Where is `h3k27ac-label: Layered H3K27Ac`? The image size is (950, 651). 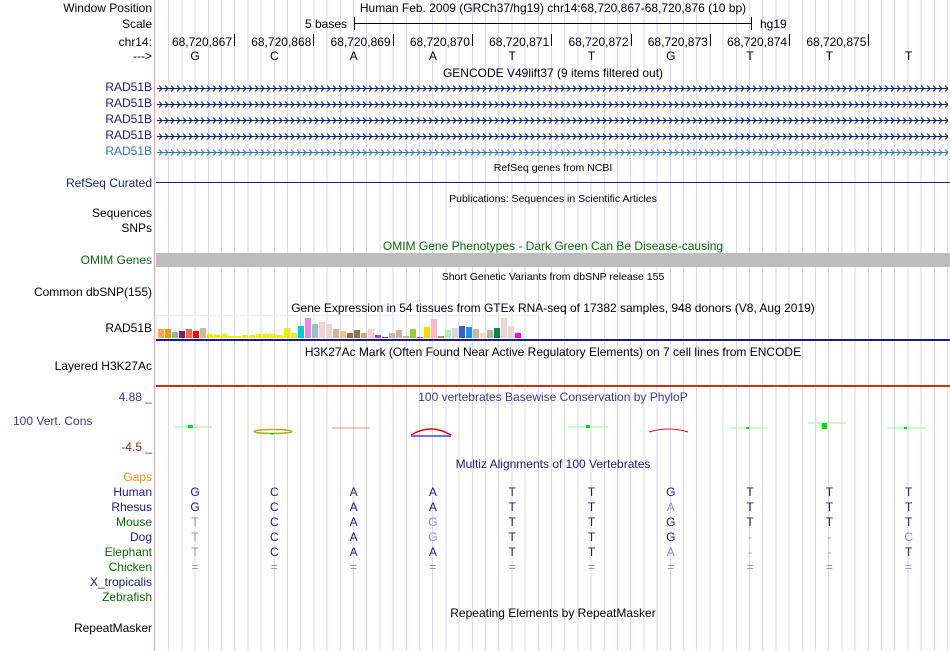 h3k27ac-label: Layered H3K27Ac is located at coordinates (103, 366).